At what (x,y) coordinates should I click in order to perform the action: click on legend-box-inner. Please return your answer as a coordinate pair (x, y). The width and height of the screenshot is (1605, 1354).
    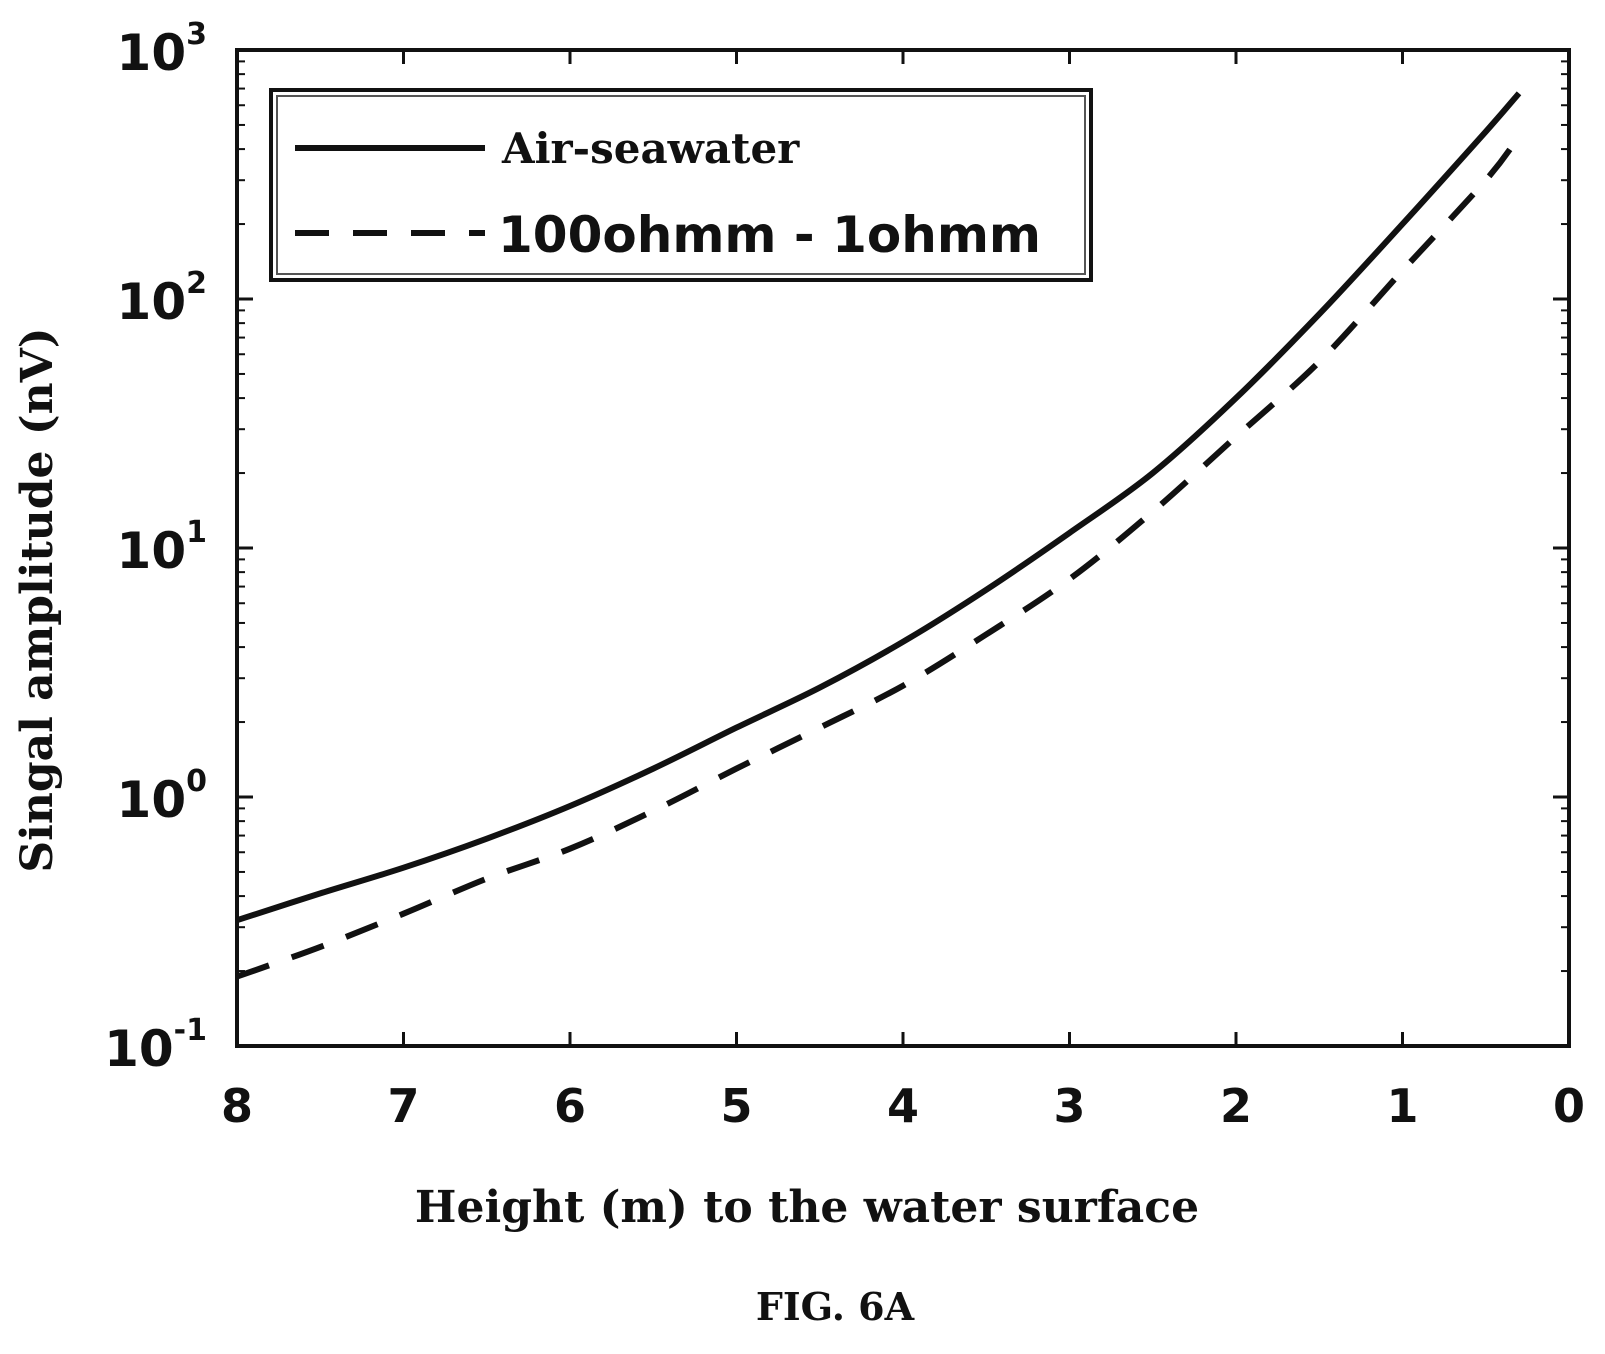
    Looking at the image, I should click on (681, 185).